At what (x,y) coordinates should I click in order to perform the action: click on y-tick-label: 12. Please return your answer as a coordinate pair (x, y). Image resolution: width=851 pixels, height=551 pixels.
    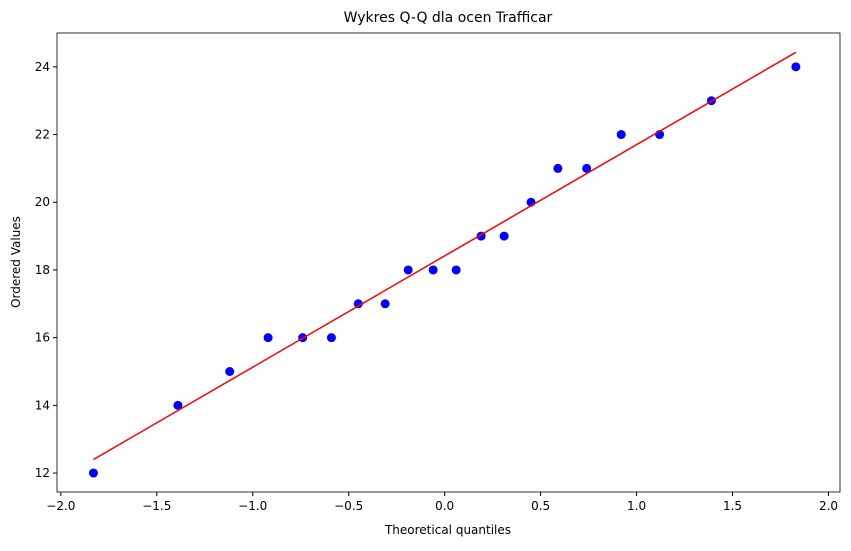
    Looking at the image, I should click on (42, 473).